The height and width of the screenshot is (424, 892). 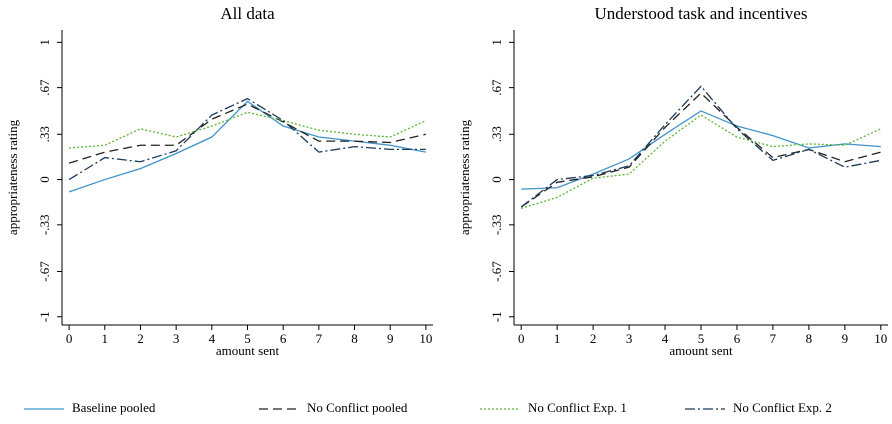 What do you see at coordinates (577, 407) in the screenshot?
I see `legend-label: No Conflict Exp. 1` at bounding box center [577, 407].